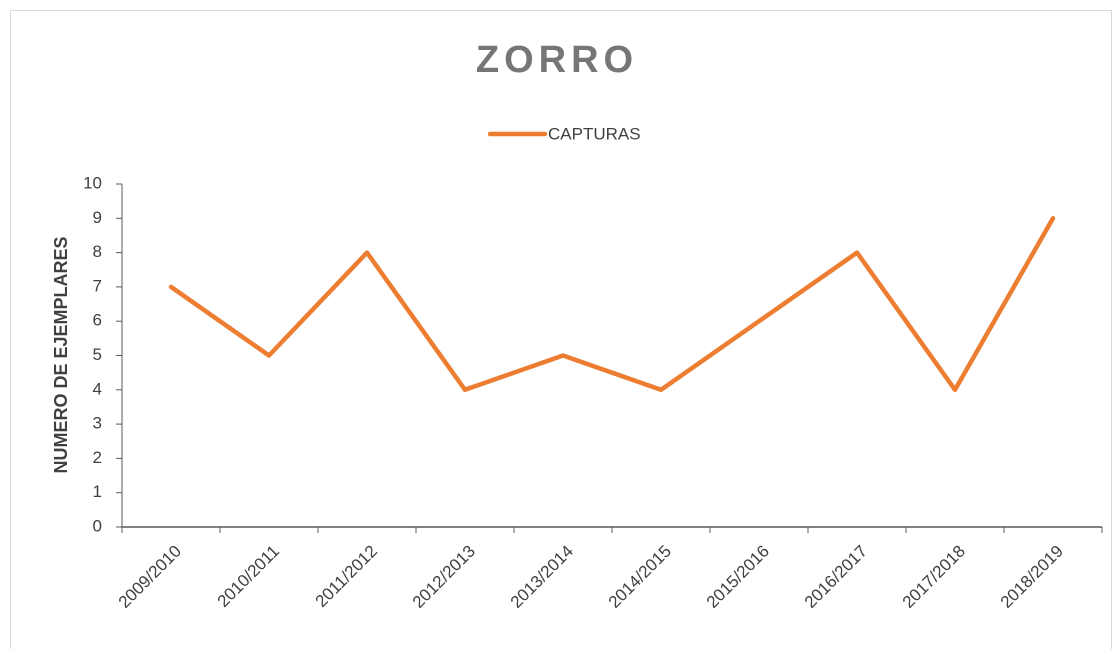 The height and width of the screenshot is (654, 1113). Describe the element at coordinates (557, 60) in the screenshot. I see `chart-title: ZORRO` at that location.